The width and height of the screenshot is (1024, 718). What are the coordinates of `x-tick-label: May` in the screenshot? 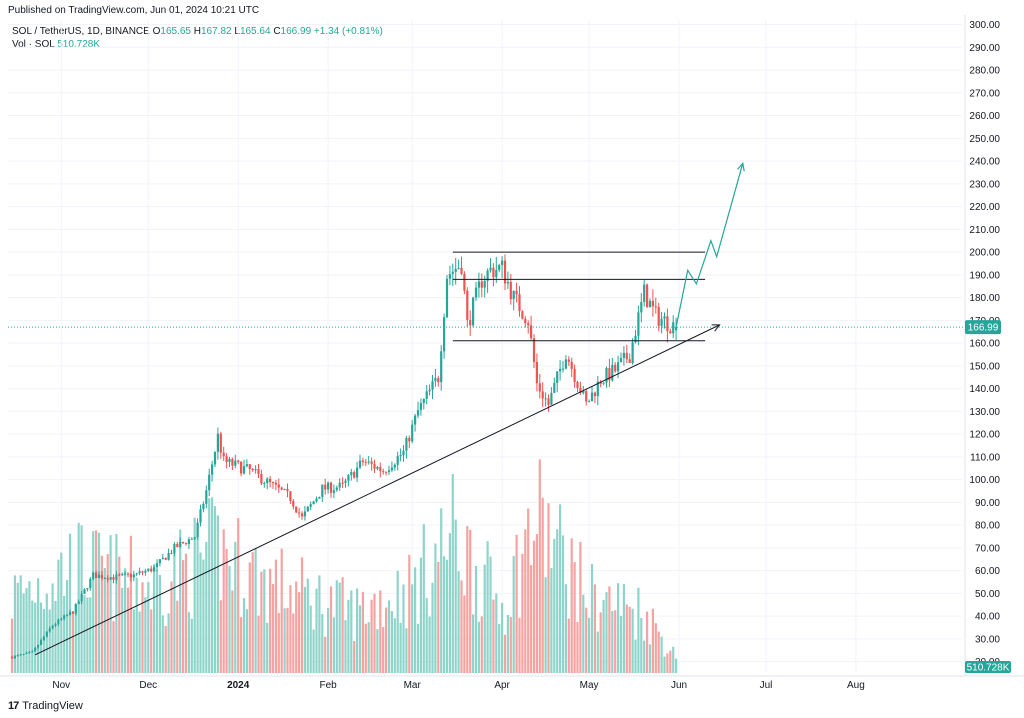 It's located at (589, 685).